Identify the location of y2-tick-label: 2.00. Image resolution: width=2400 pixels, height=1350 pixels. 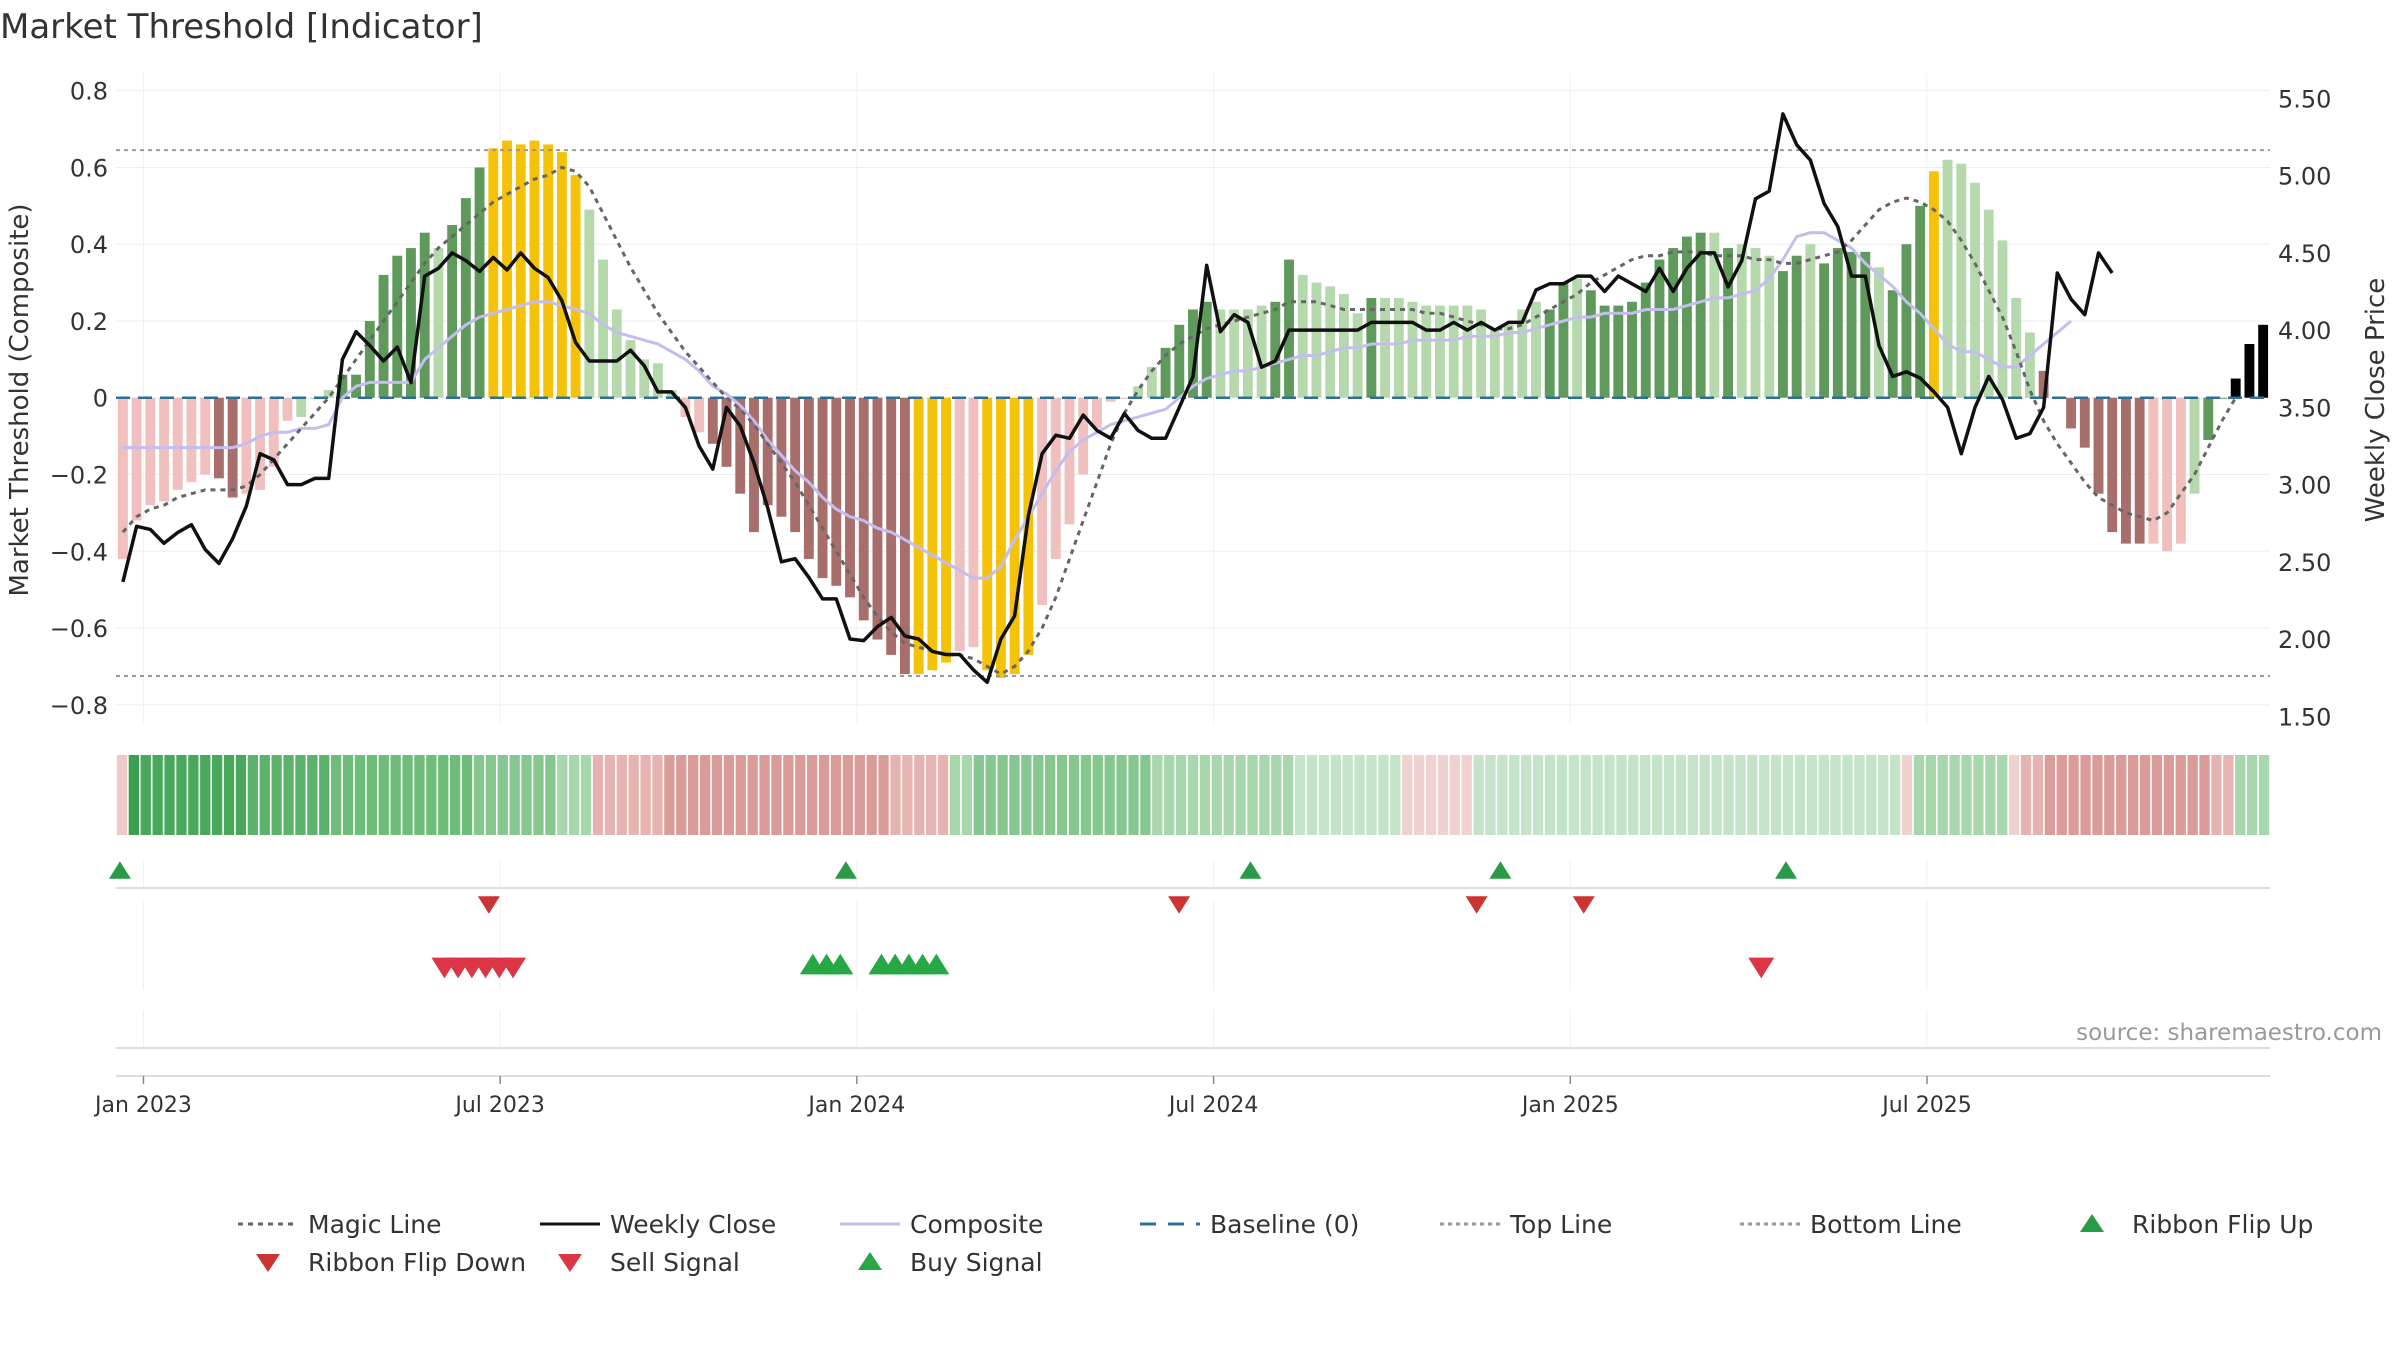
(2304, 640).